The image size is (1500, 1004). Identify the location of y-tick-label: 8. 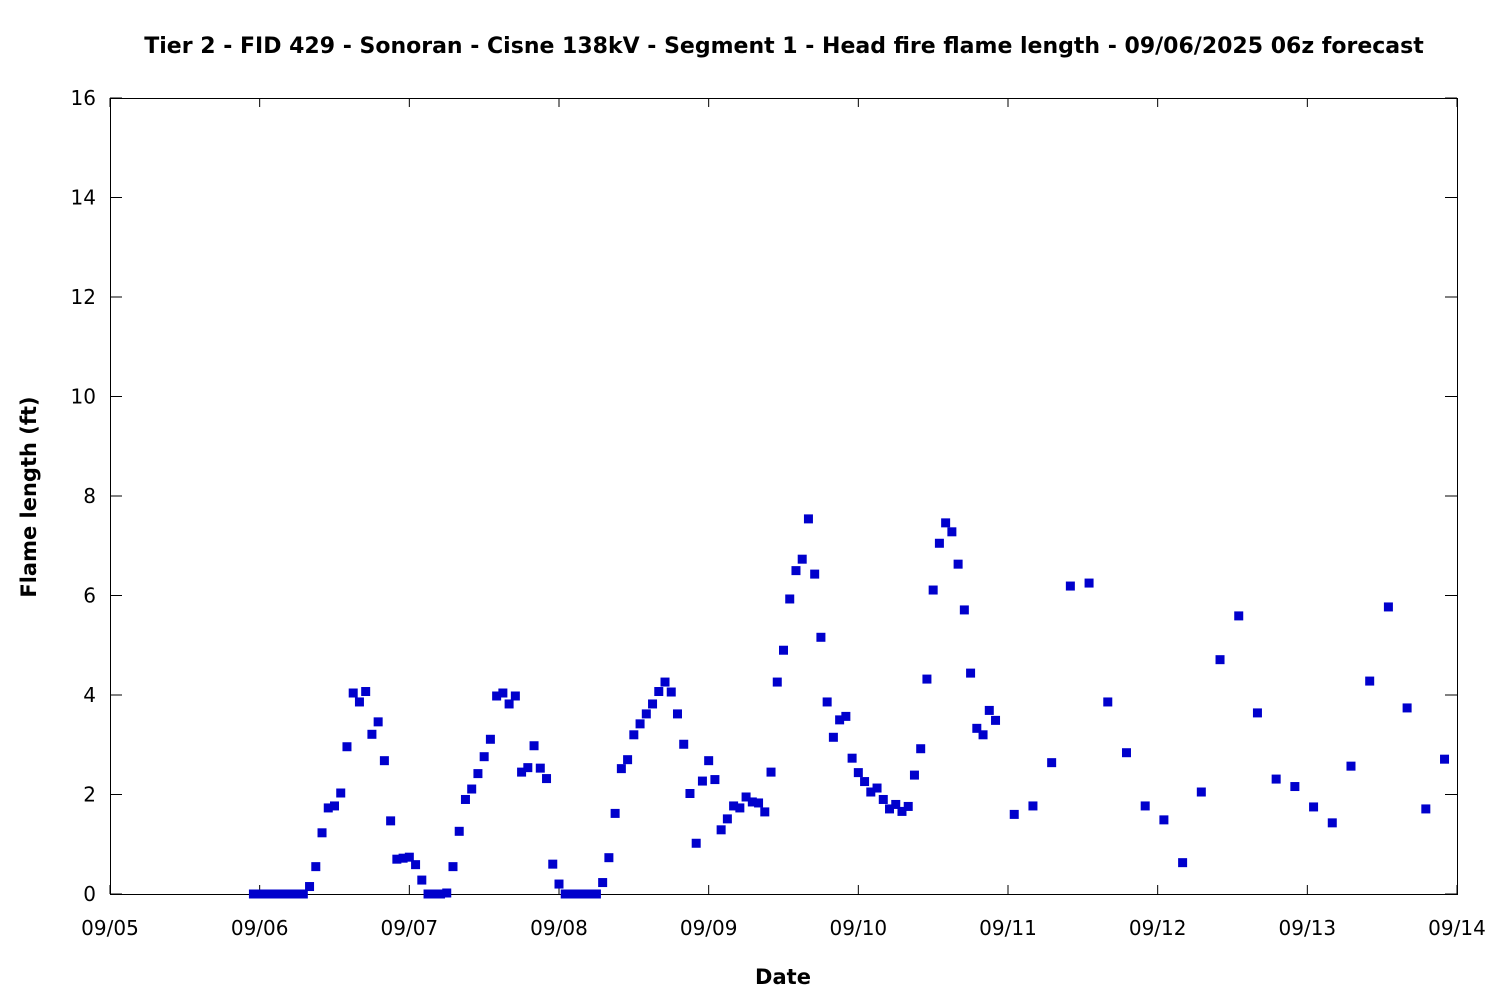
(89, 496).